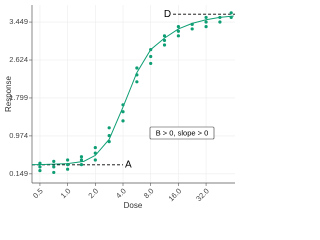  I want to click on annotation-text: B > 0, slope > 0, so click(182, 132).